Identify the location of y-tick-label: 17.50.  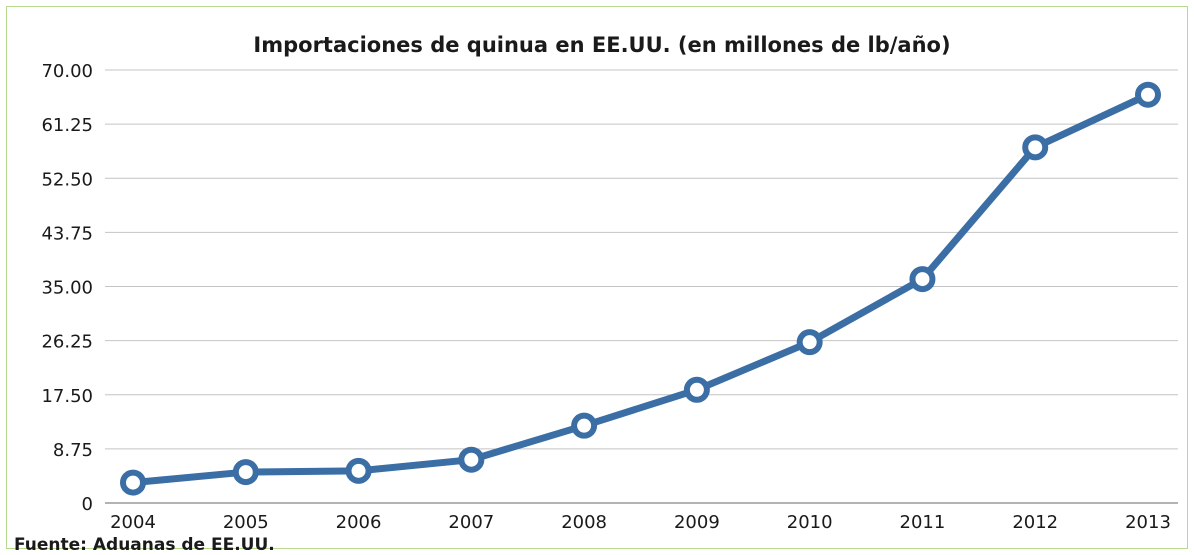
(67, 396).